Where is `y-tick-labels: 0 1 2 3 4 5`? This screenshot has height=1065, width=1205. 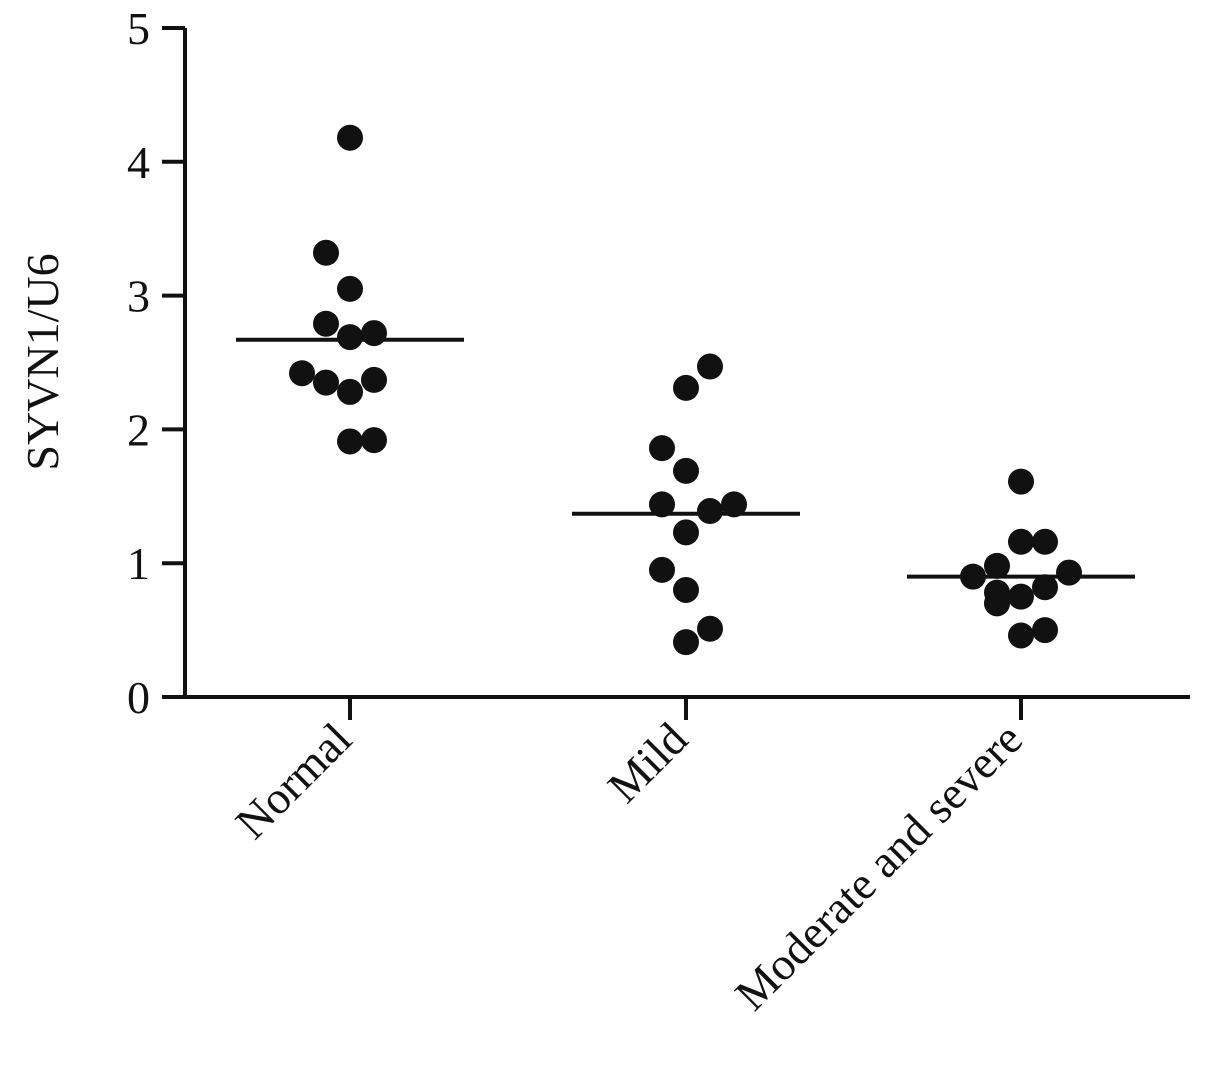 y-tick-labels: 0 1 2 3 4 5 is located at coordinates (138, 363).